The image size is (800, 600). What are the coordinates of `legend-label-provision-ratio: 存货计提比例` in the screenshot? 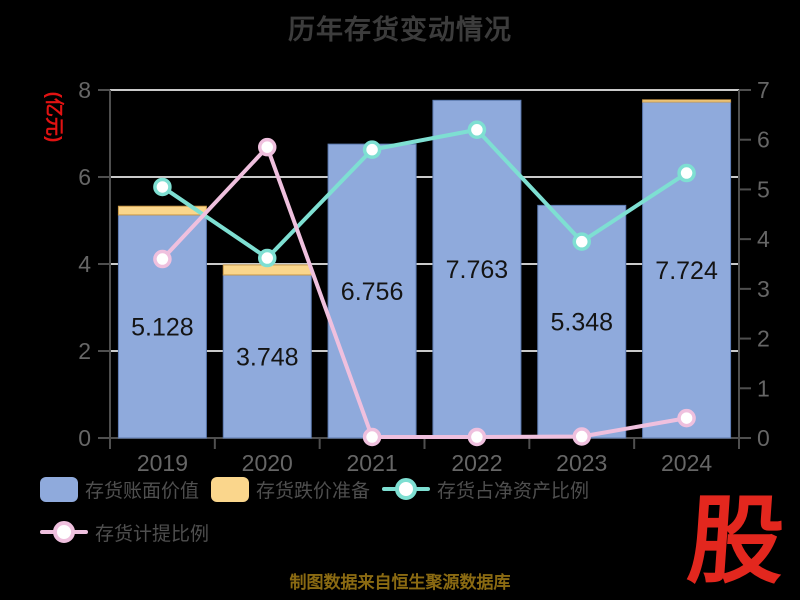 It's located at (152, 534).